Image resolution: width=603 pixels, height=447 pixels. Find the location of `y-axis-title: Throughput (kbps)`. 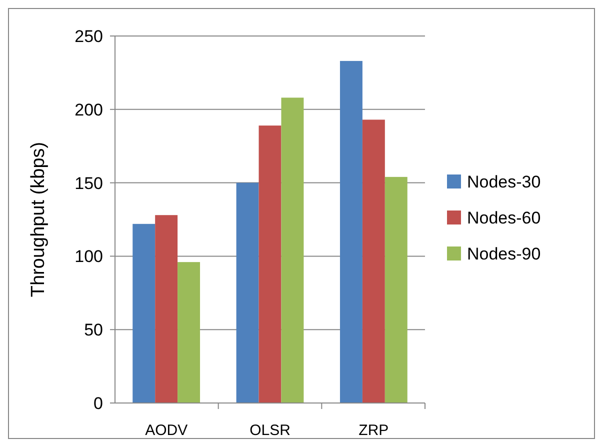

y-axis-title: Throughput (kbps) is located at coordinates (38, 220).